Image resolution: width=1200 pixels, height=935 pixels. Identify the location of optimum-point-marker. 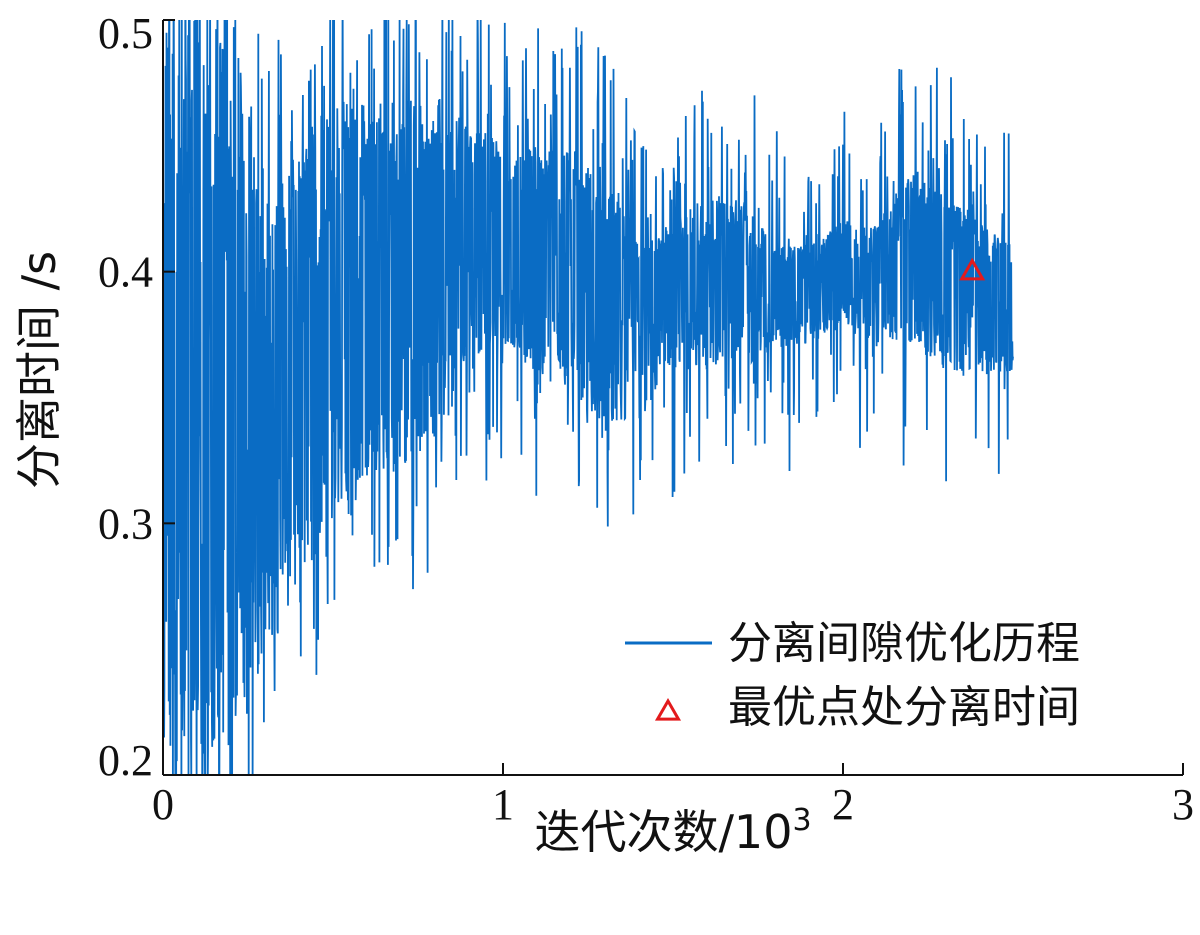
(972, 269).